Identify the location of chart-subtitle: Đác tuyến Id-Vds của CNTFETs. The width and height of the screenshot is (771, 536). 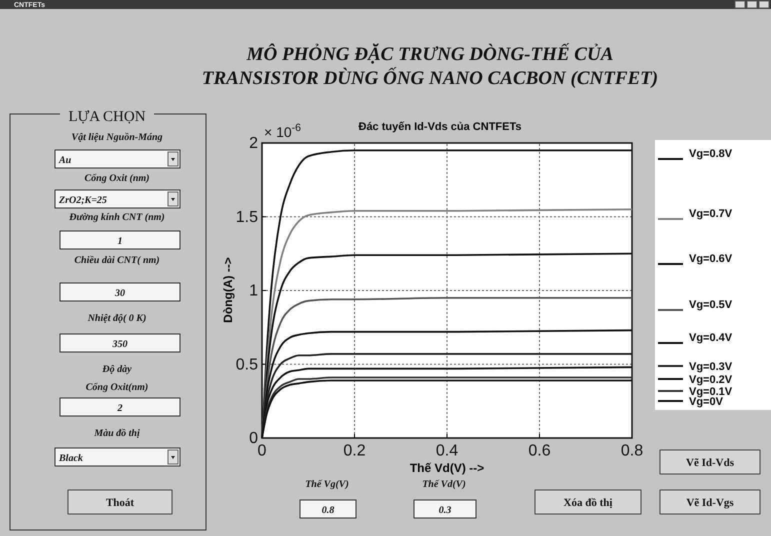
(440, 127).